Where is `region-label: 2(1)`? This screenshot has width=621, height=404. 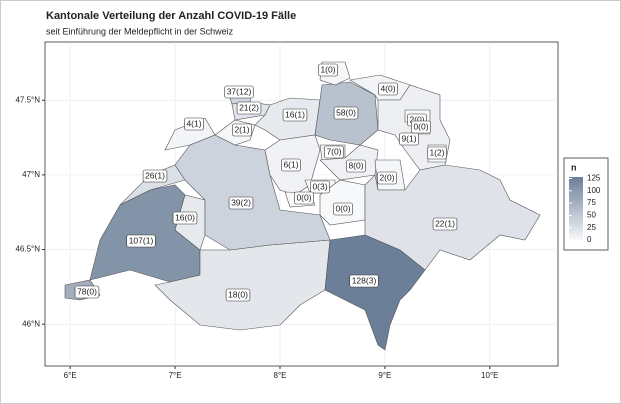 region-label: 2(1) is located at coordinates (241, 129).